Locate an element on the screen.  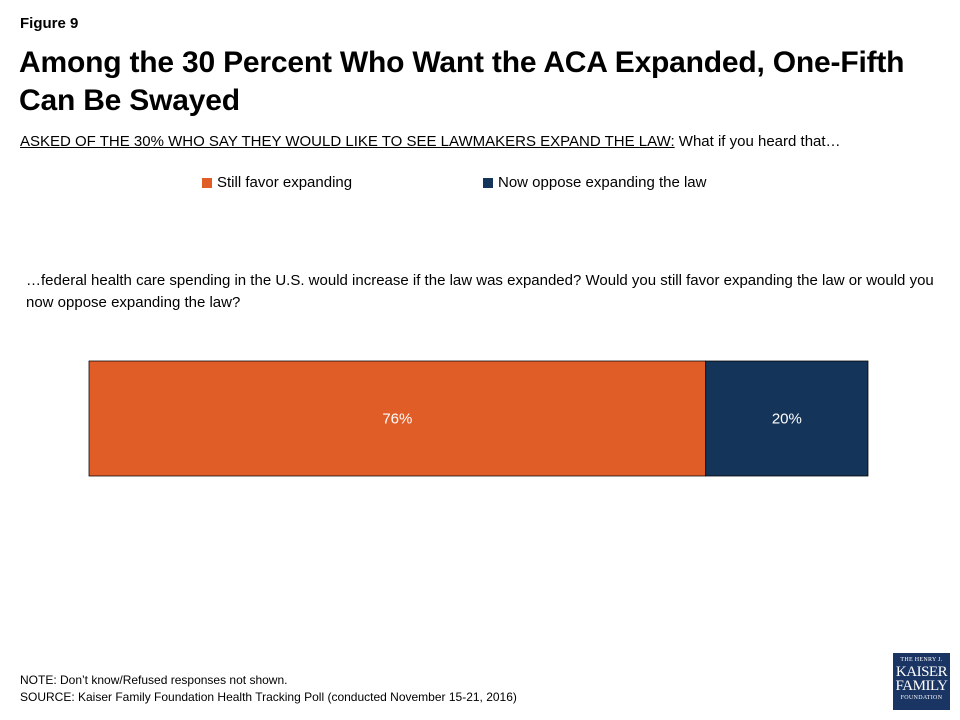
data-label-favor: 76% is located at coordinates (397, 419).